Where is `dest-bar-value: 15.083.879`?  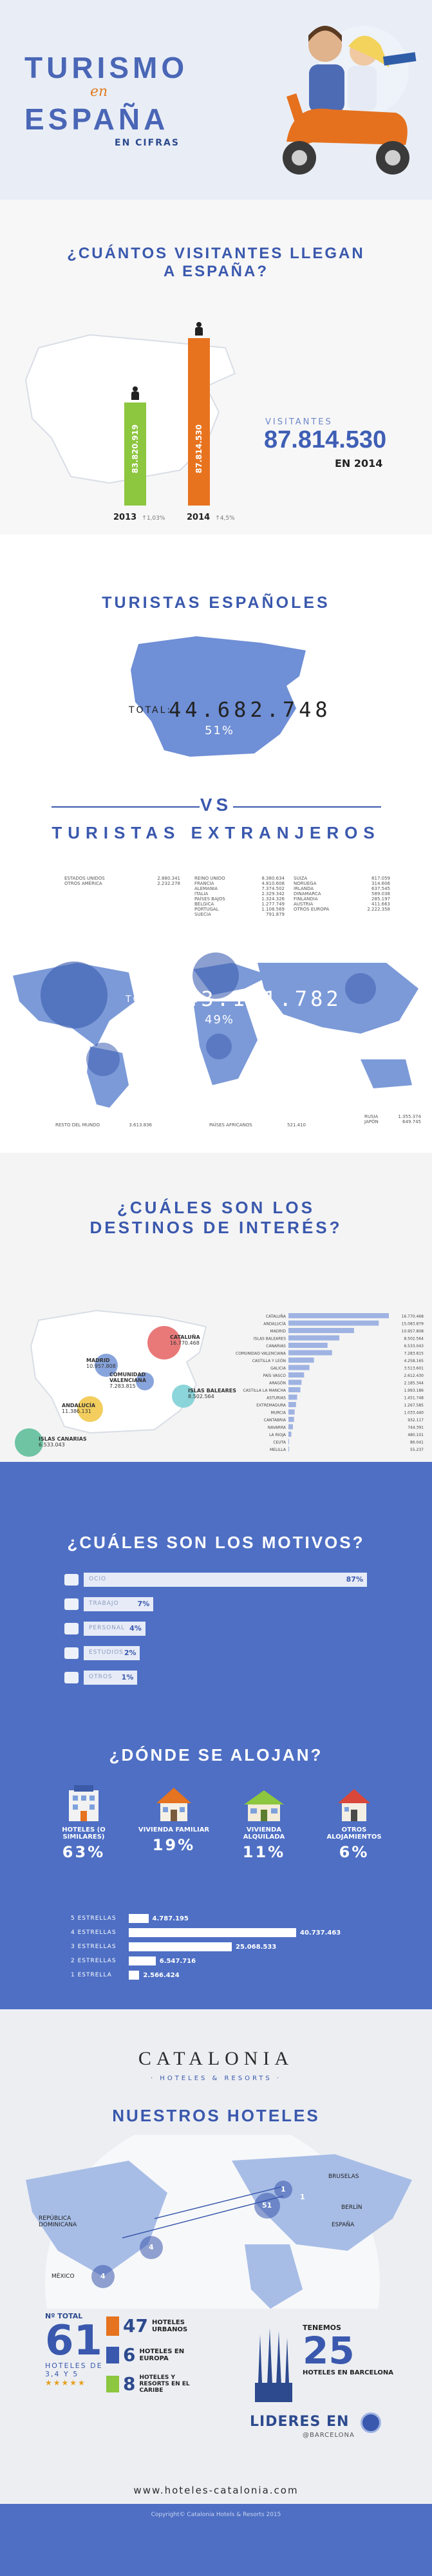
dest-bar-value: 15.083.879 is located at coordinates (413, 1324).